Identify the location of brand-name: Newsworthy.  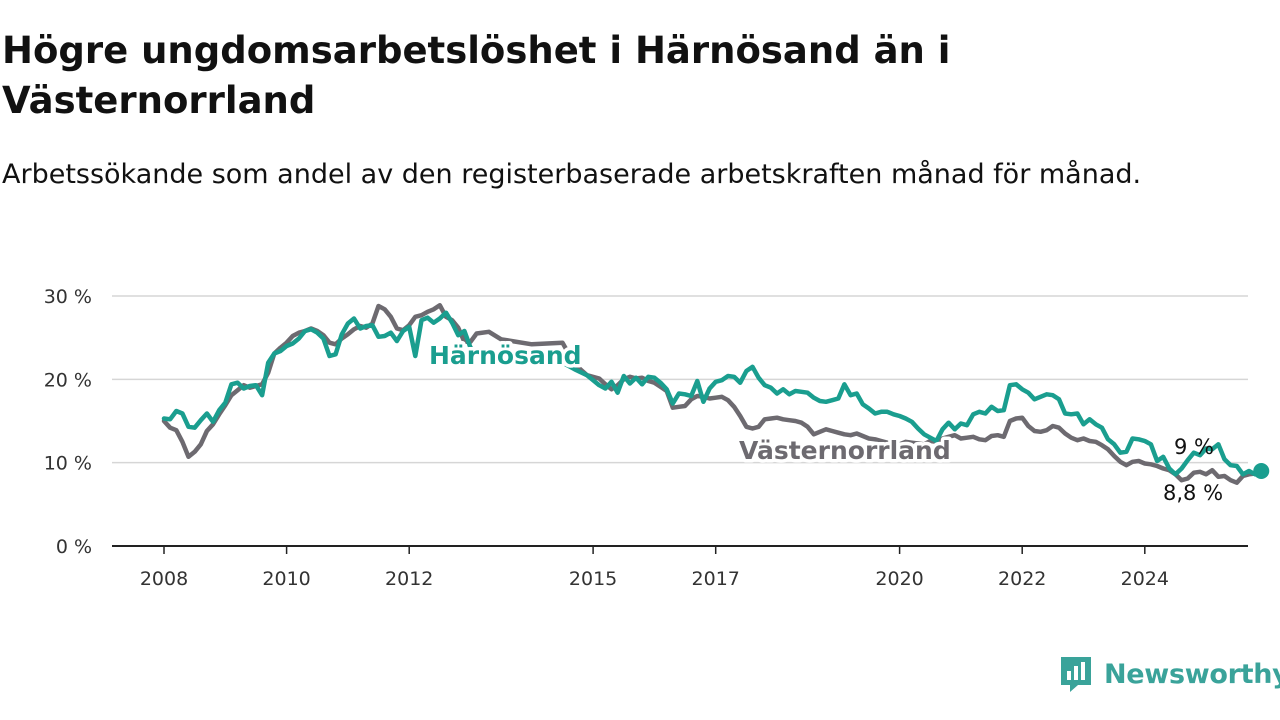
(1192, 674).